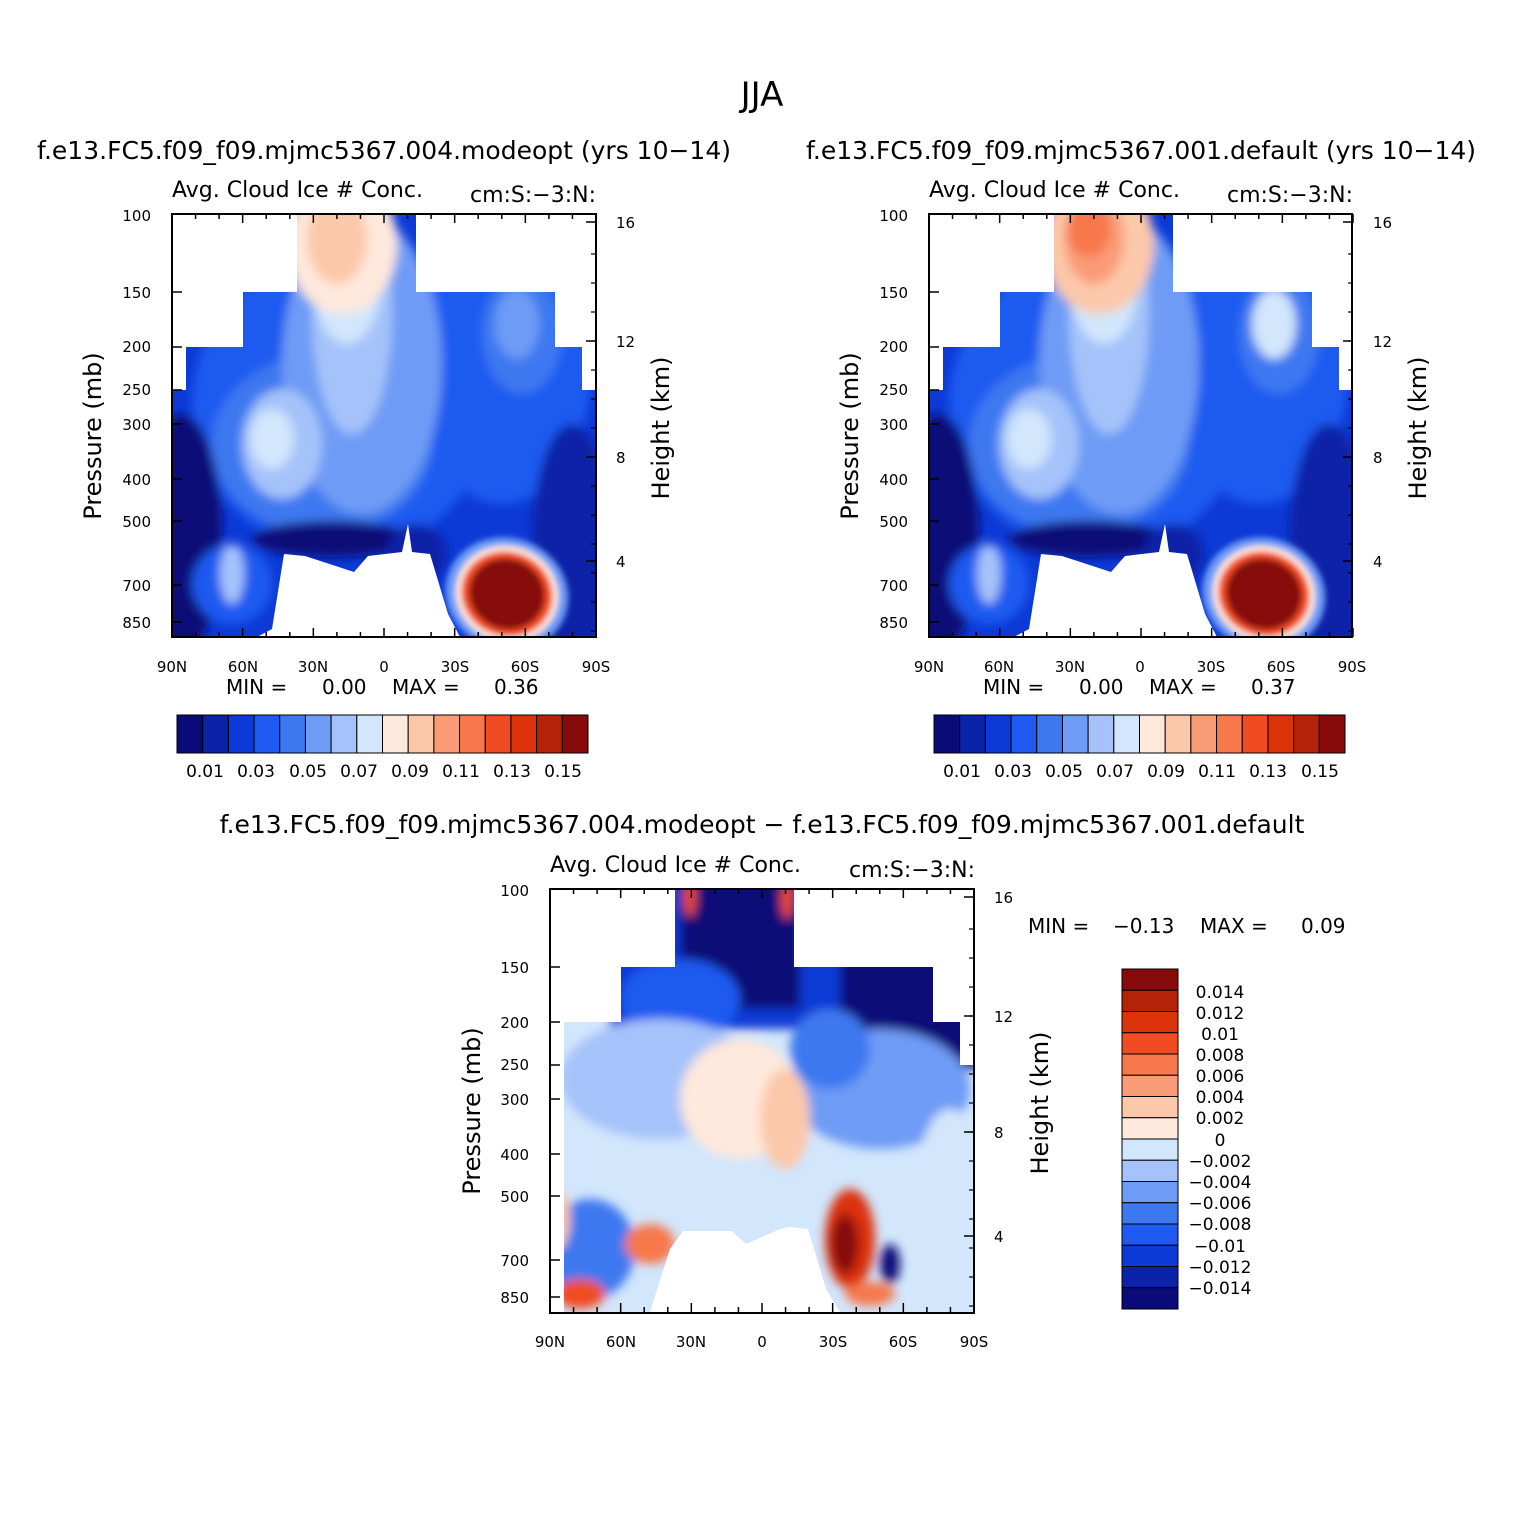  Describe the element at coordinates (762, 1342) in the screenshot. I see `xtick-label: 0` at that location.